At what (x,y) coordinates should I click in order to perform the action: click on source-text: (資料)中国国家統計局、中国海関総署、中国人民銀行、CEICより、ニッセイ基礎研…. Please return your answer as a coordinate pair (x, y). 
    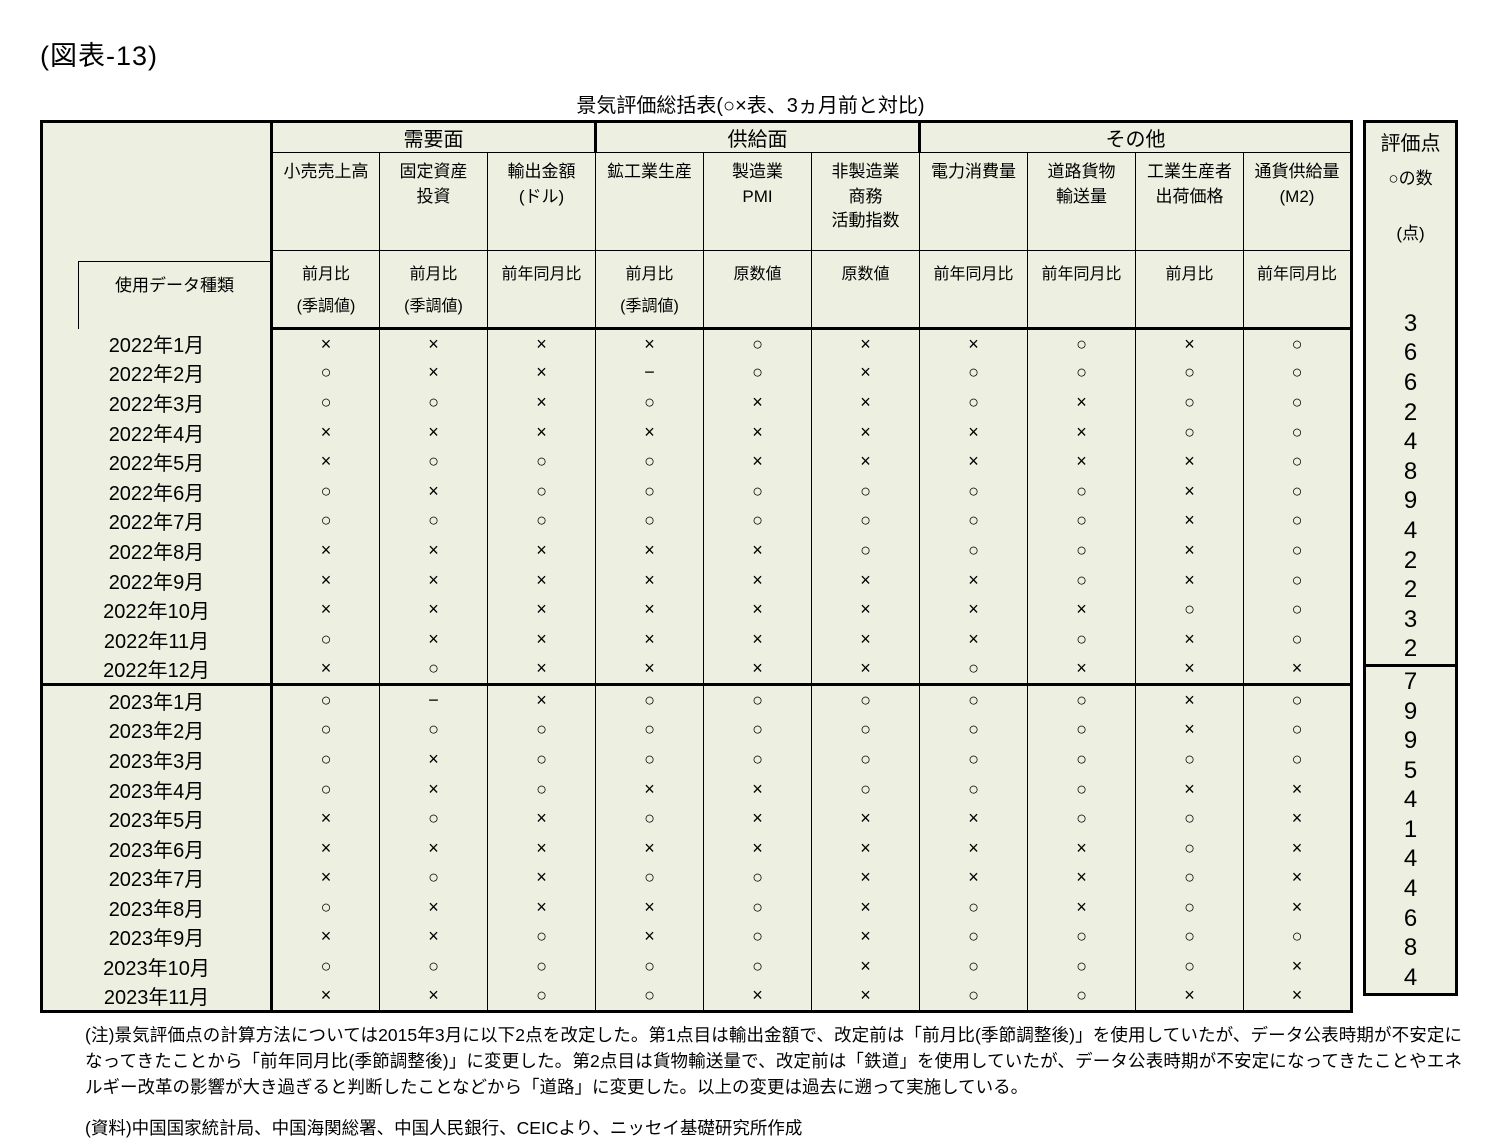
    Looking at the image, I should click on (444, 1127).